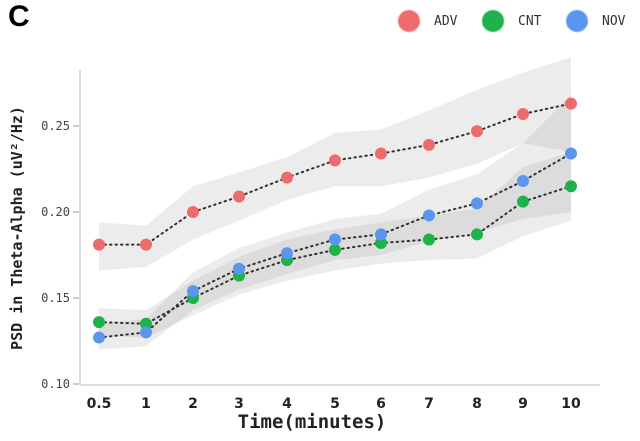 Image resolution: width=640 pixels, height=441 pixels. Describe the element at coordinates (577, 21) in the screenshot. I see `legend-nov-marker` at that location.